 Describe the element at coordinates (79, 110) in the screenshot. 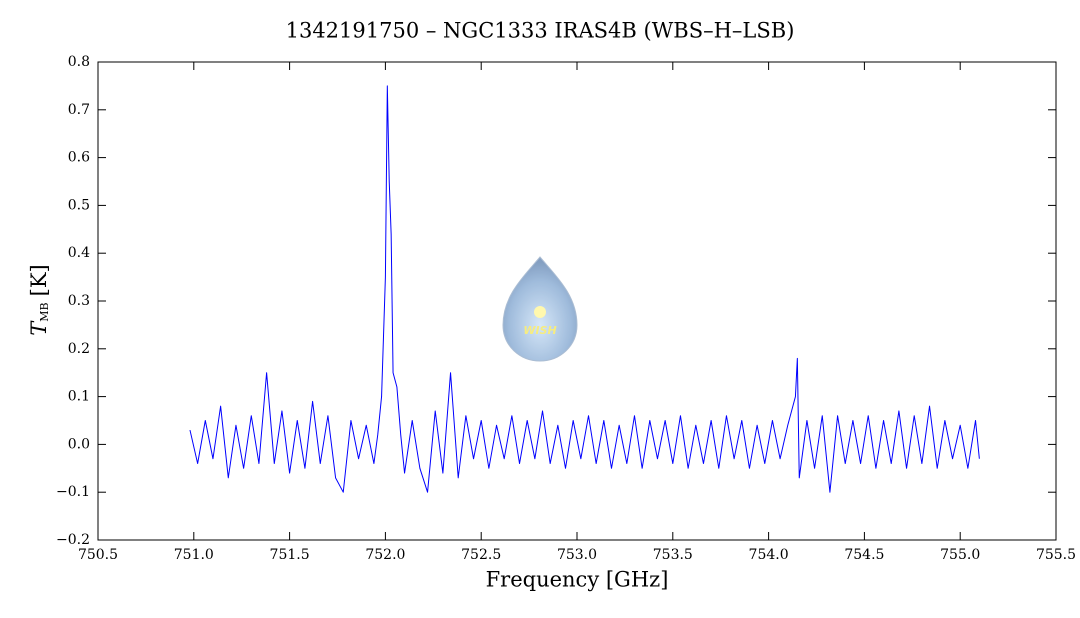

I see `y-tick-label: 0.7` at that location.